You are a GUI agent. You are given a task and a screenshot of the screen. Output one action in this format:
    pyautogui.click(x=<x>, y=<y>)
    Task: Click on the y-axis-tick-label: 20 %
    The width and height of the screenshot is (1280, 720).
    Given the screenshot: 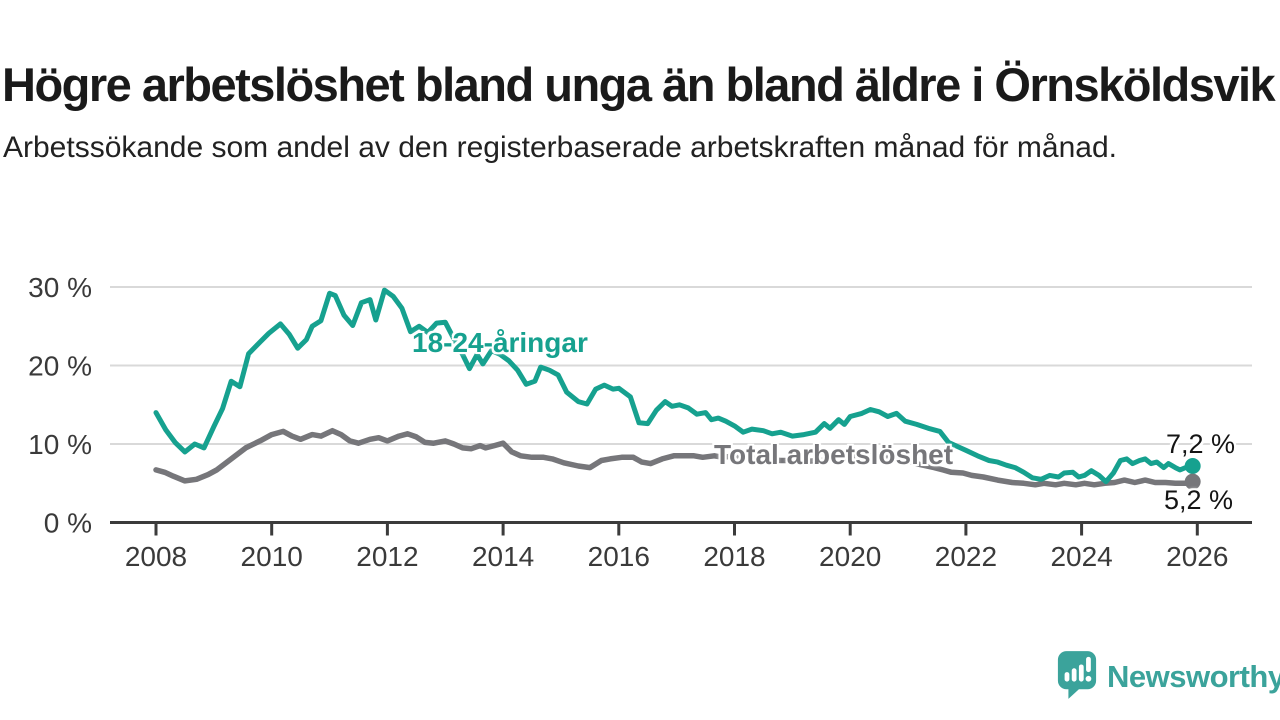 What is the action you would take?
    pyautogui.click(x=60, y=366)
    